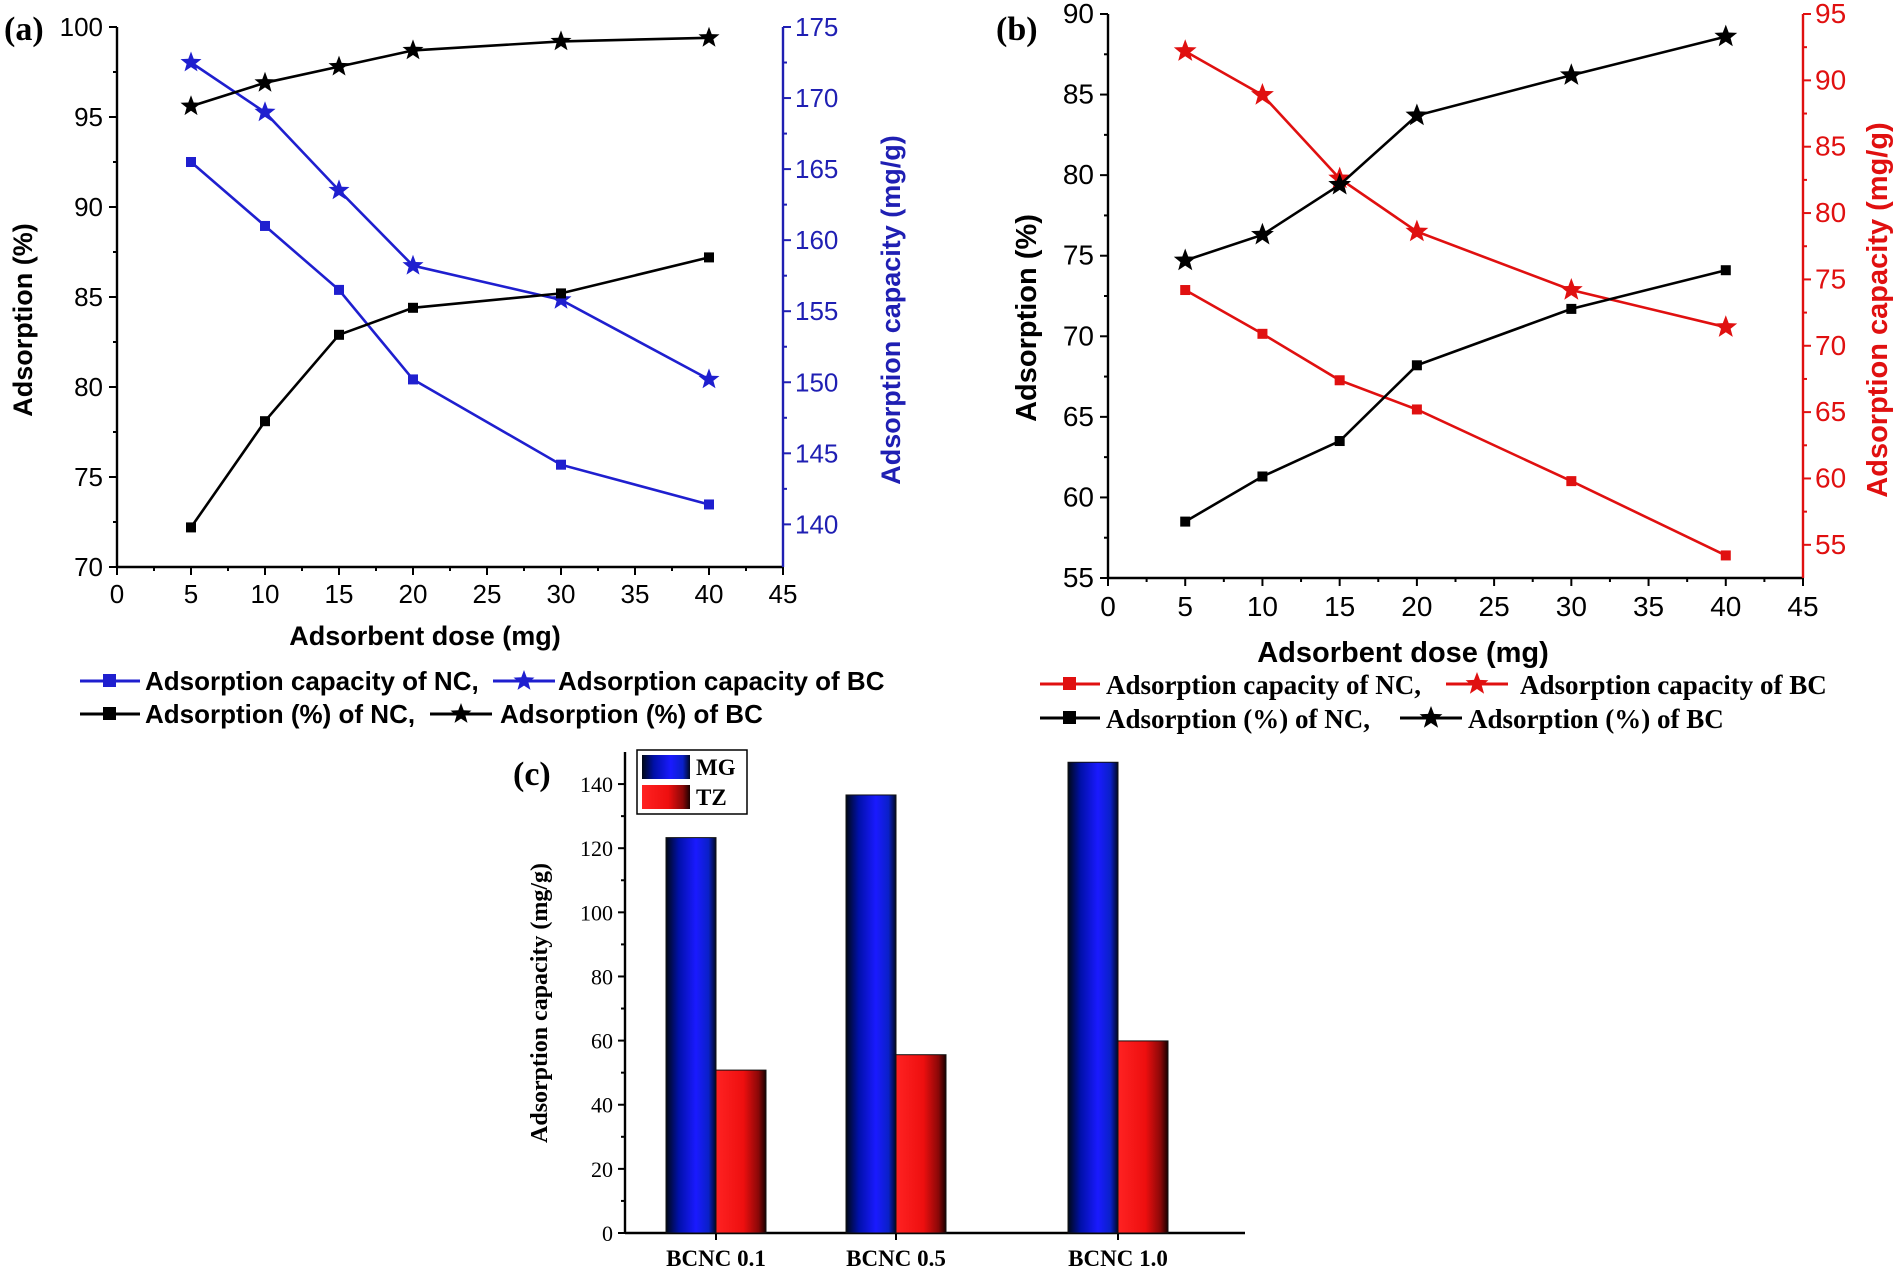 This screenshot has height=1273, width=1900. What do you see at coordinates (1078, 496) in the screenshot?
I see `panel-b-y-left-tick-label: 60` at bounding box center [1078, 496].